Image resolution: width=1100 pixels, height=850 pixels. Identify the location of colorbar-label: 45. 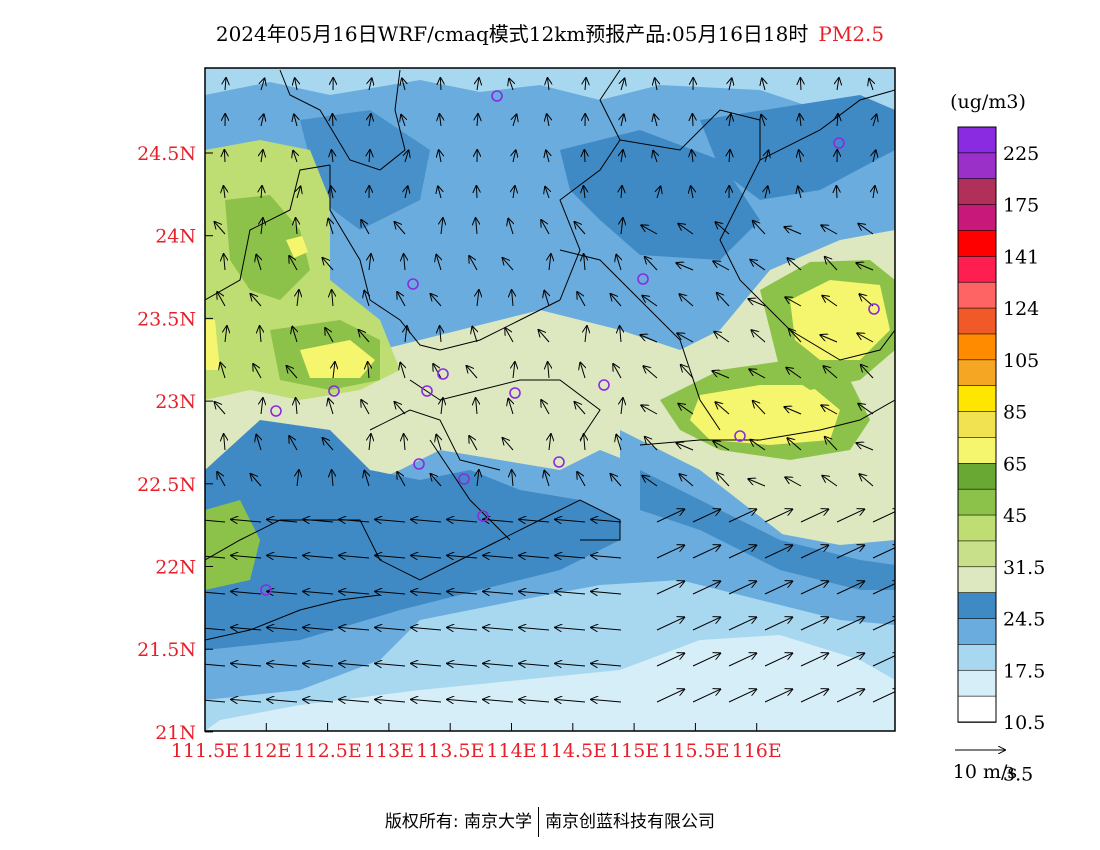
(1015, 516).